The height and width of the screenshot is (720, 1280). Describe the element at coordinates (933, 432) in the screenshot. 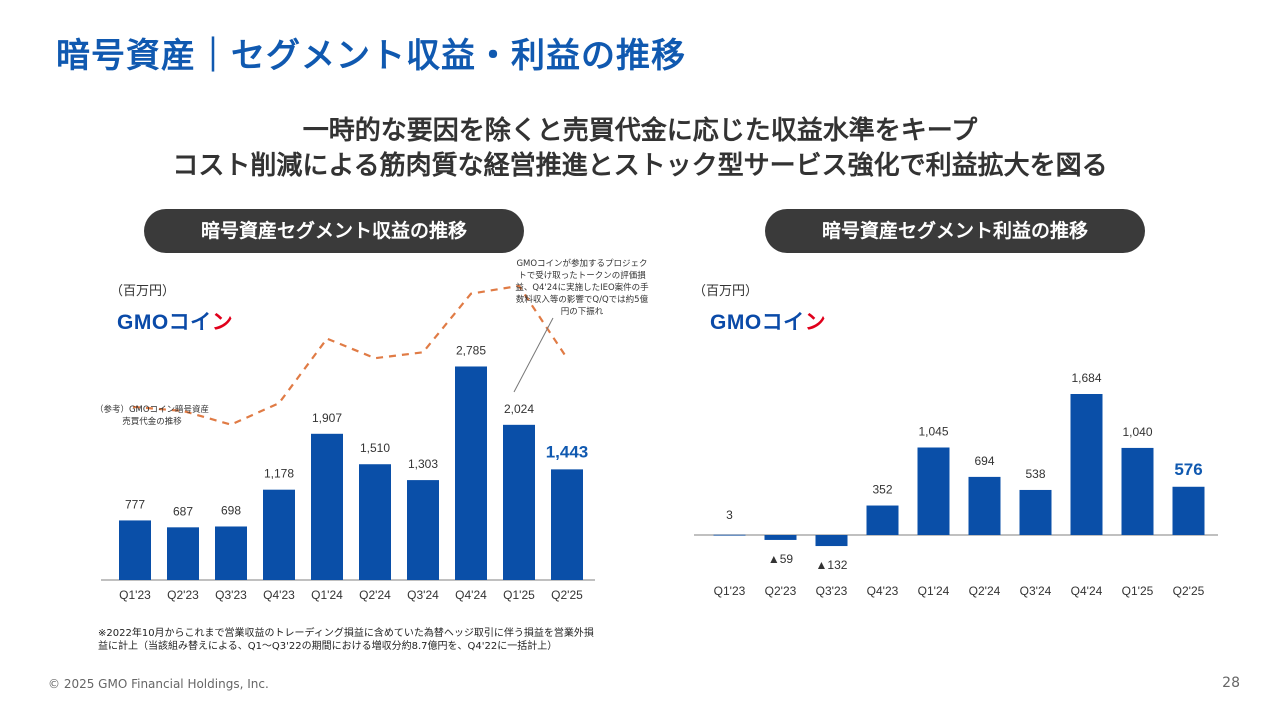

I see `data-label: 1,045` at that location.